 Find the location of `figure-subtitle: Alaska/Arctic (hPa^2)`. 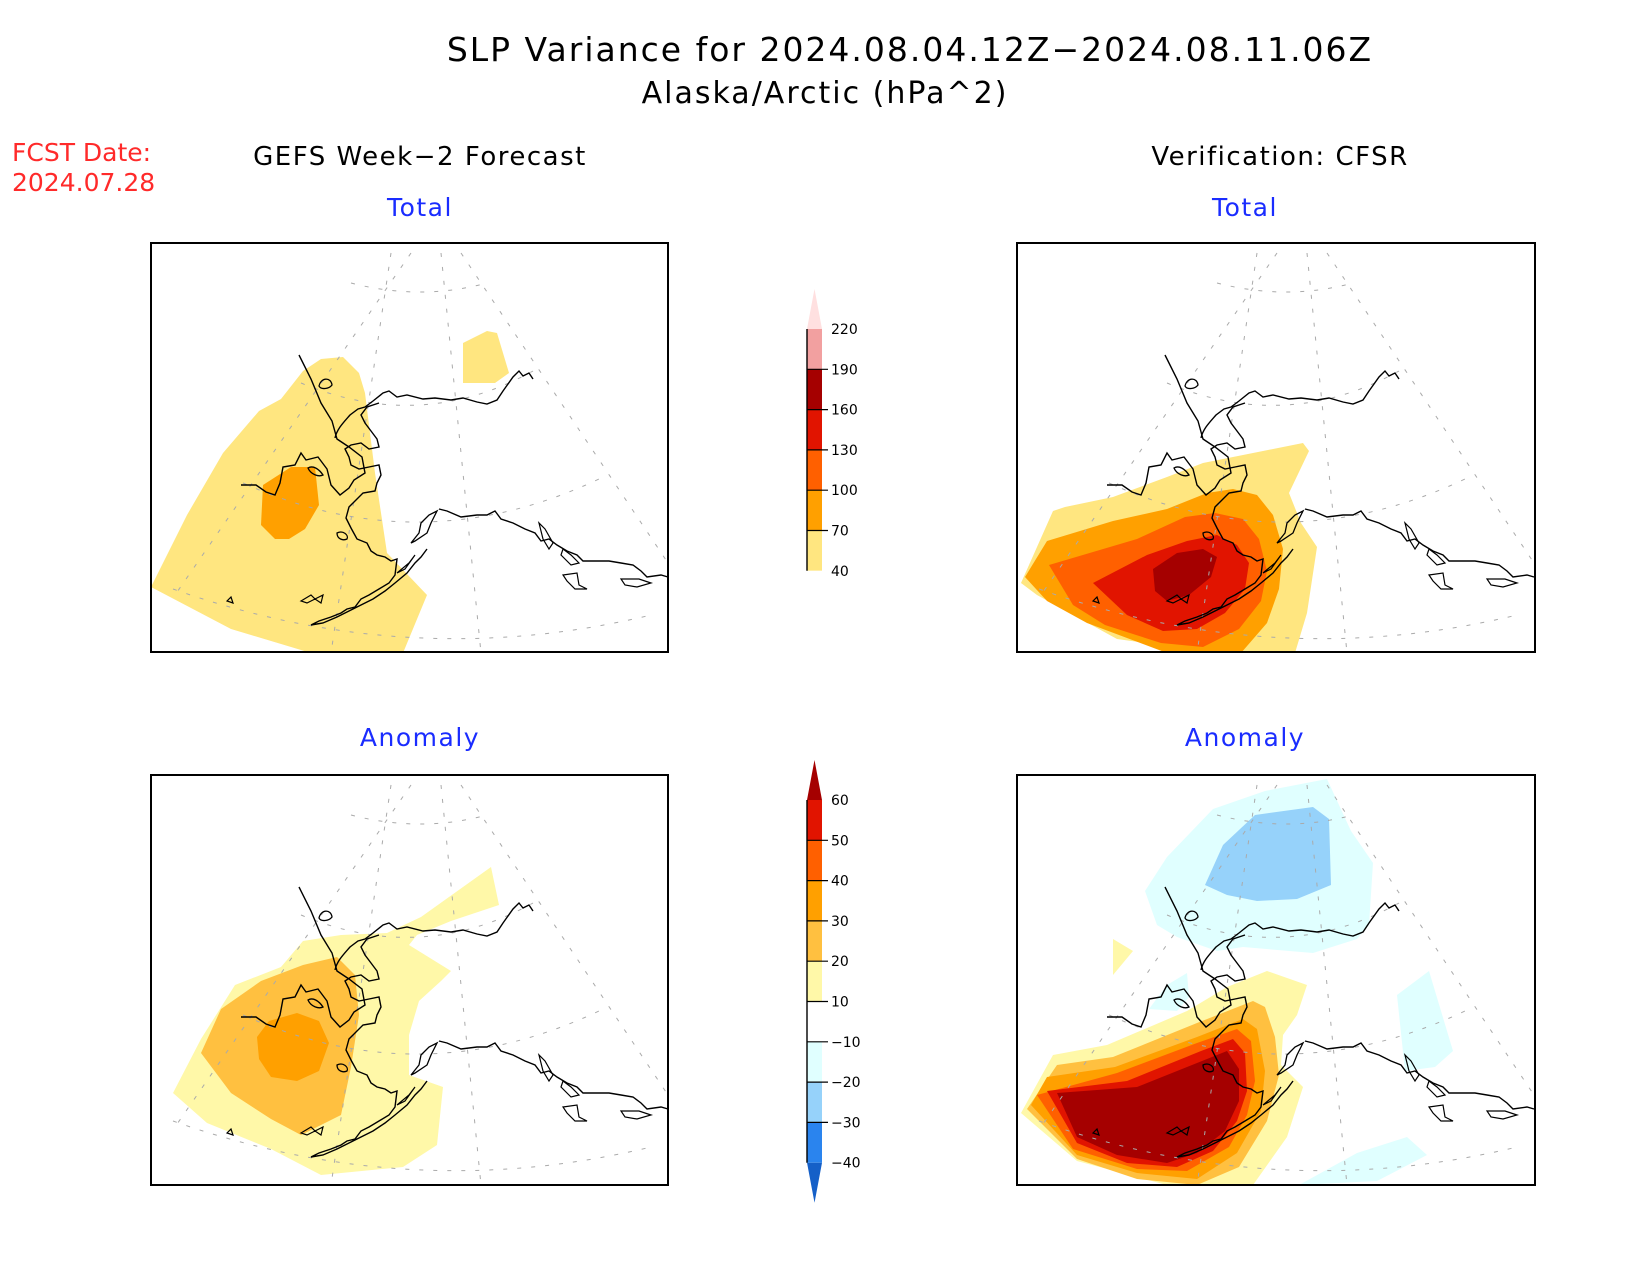

figure-subtitle: Alaska/Arctic (hPa^2) is located at coordinates (825, 93).